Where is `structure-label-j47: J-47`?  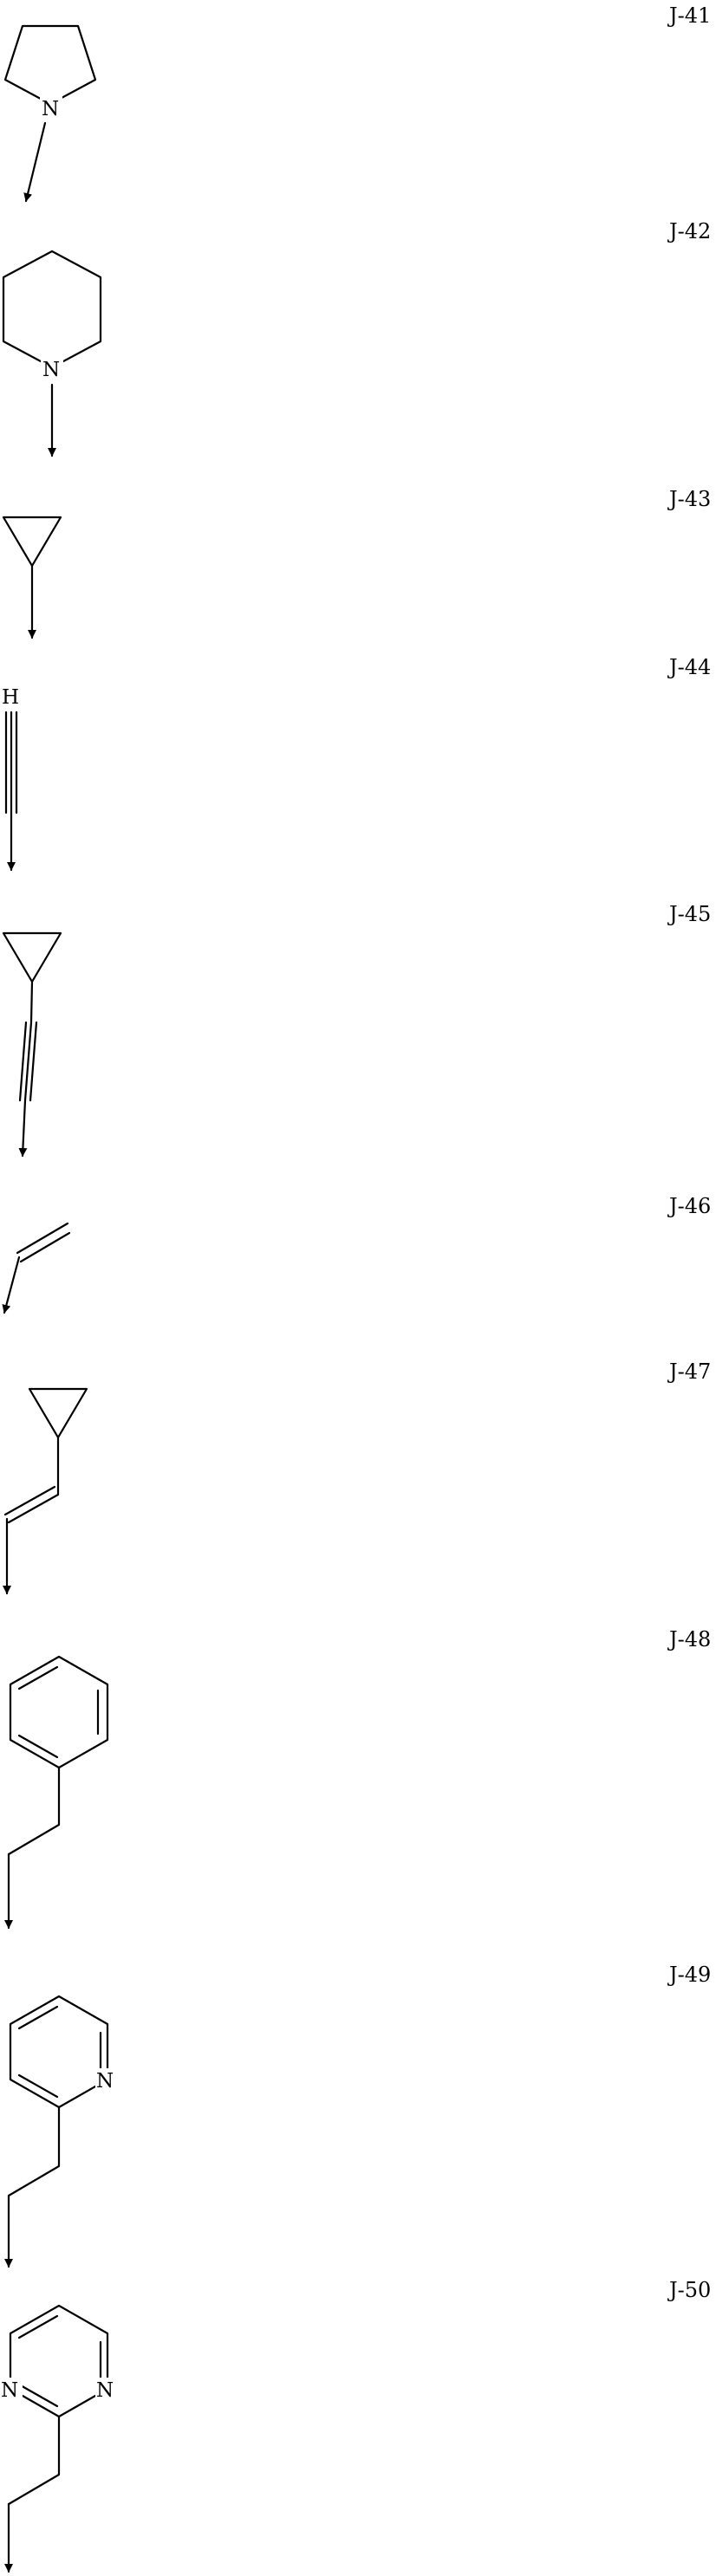
structure-label-j47: J-47 is located at coordinates (689, 1371).